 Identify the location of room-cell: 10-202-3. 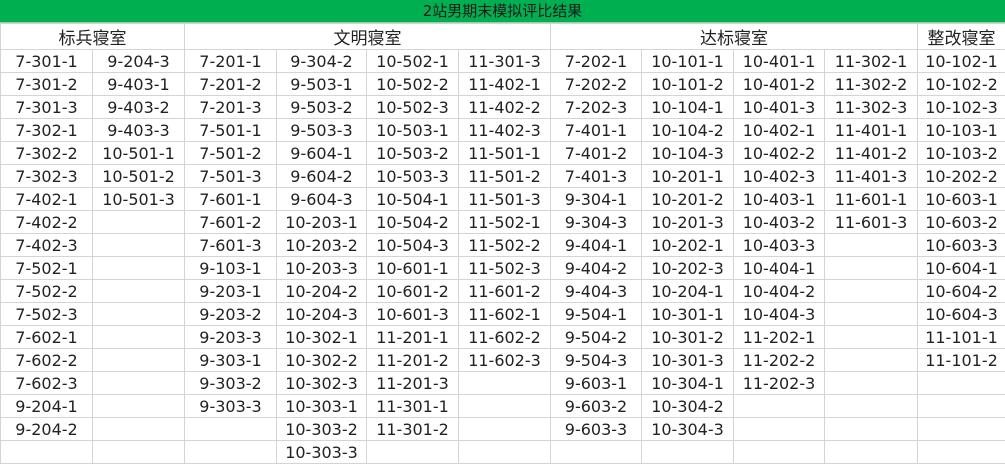
(688, 268).